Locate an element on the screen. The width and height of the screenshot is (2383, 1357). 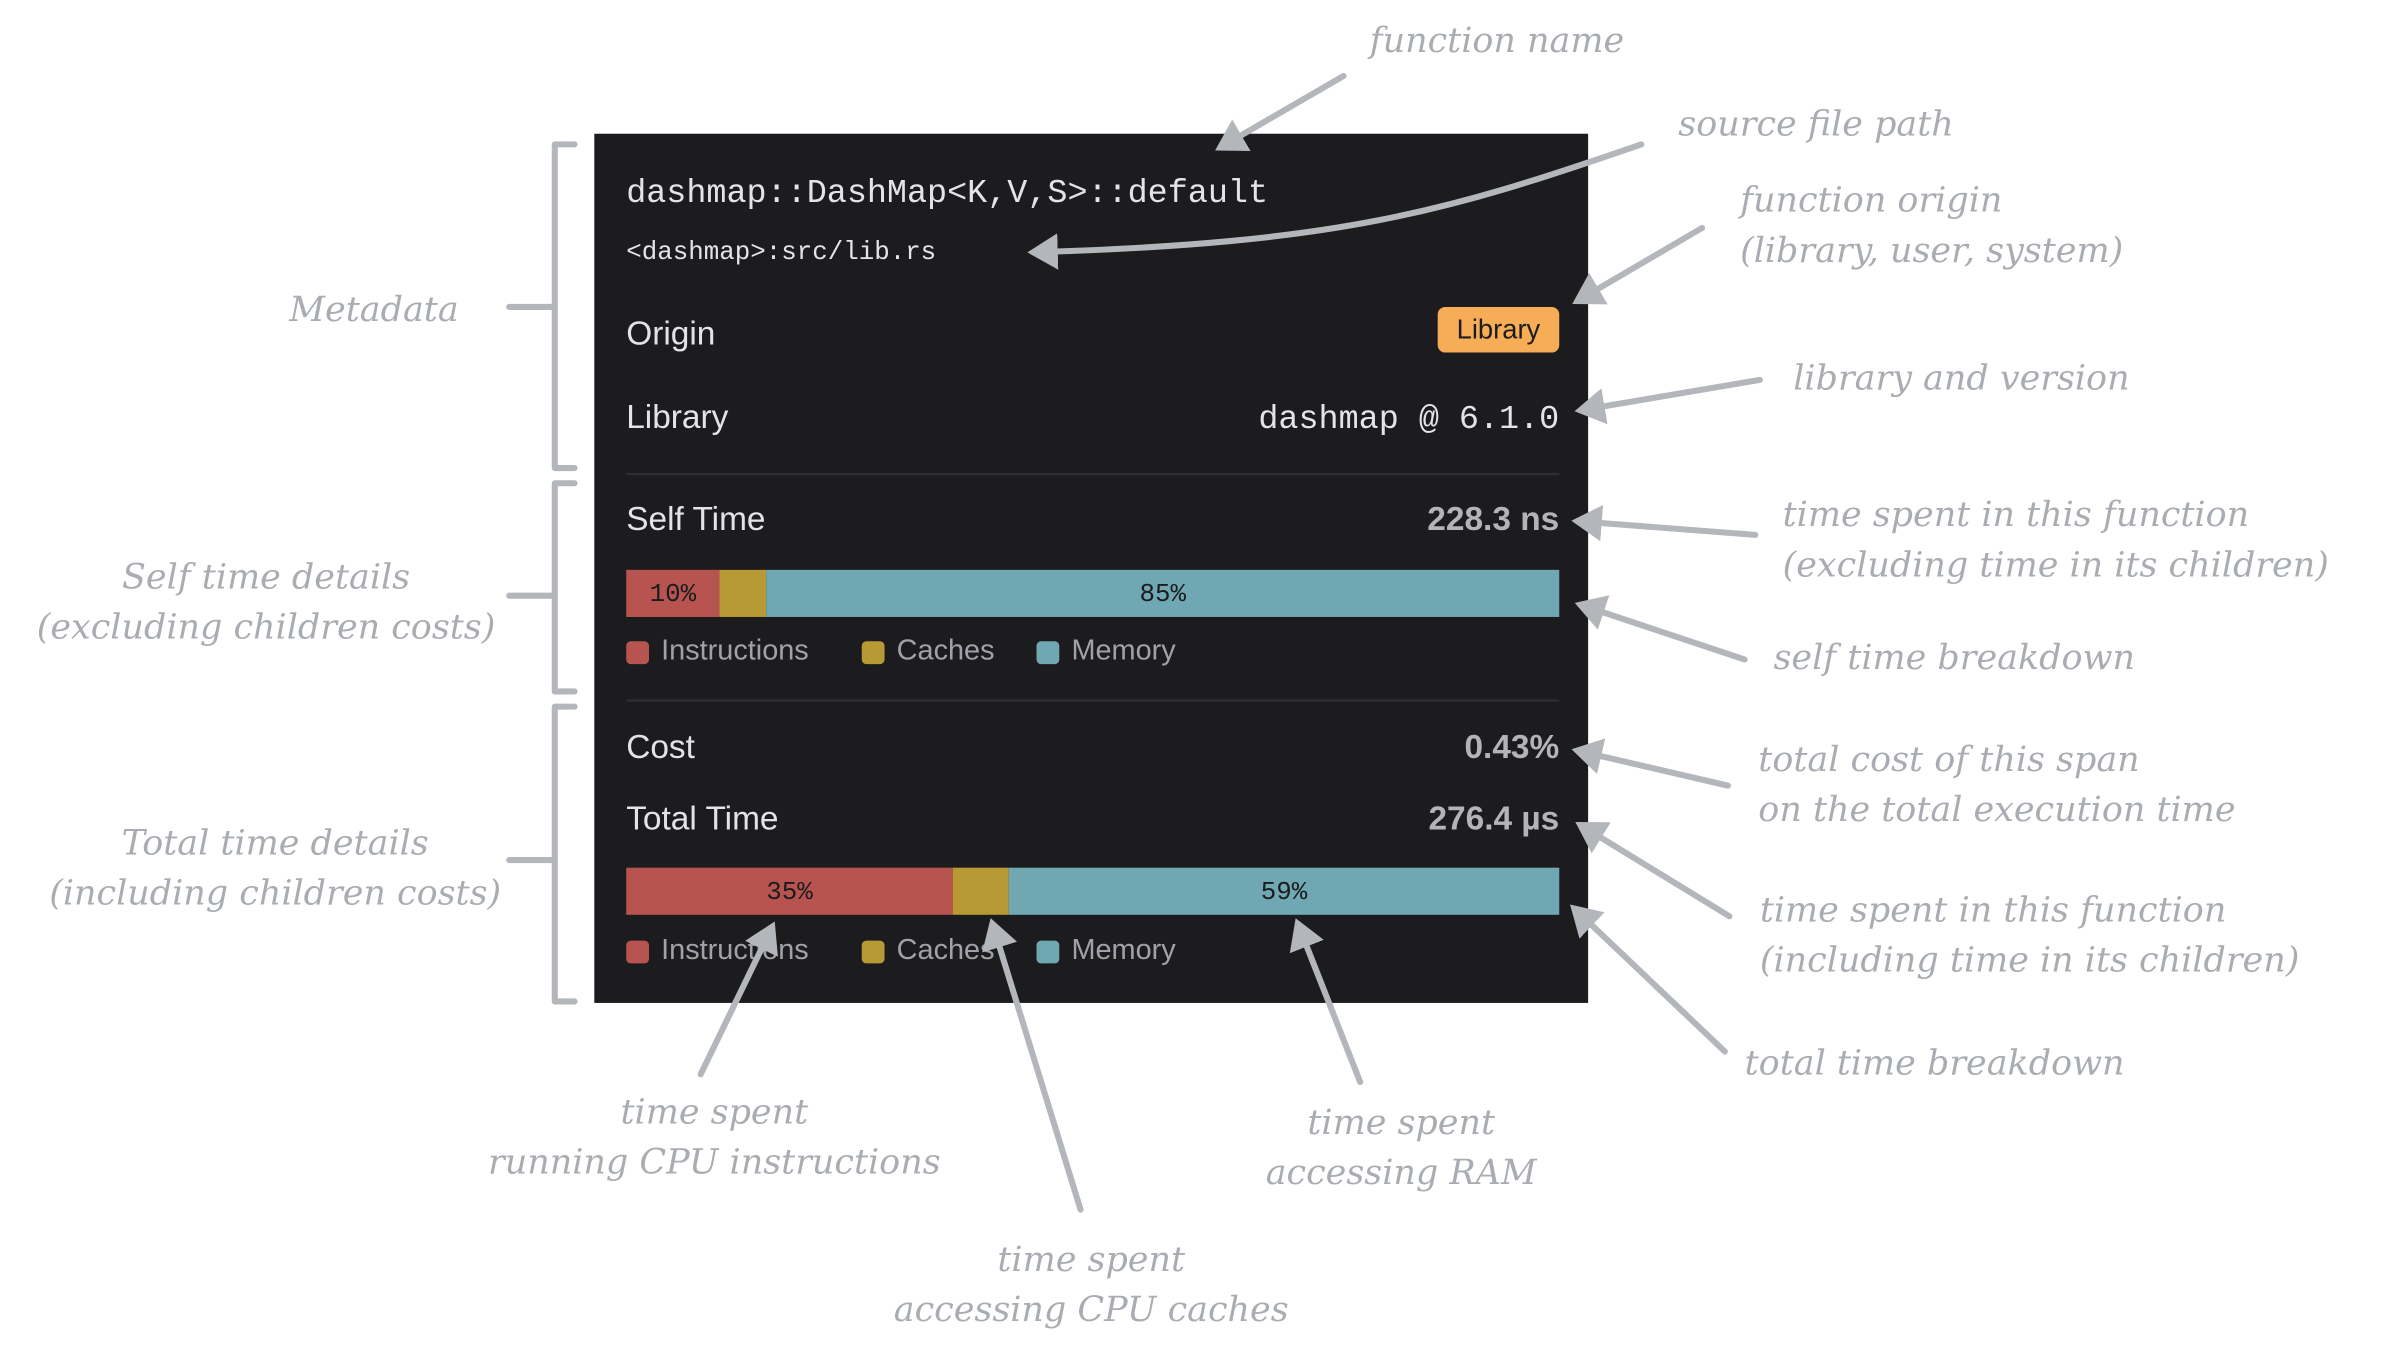
annotation: source file path is located at coordinates (1816, 125).